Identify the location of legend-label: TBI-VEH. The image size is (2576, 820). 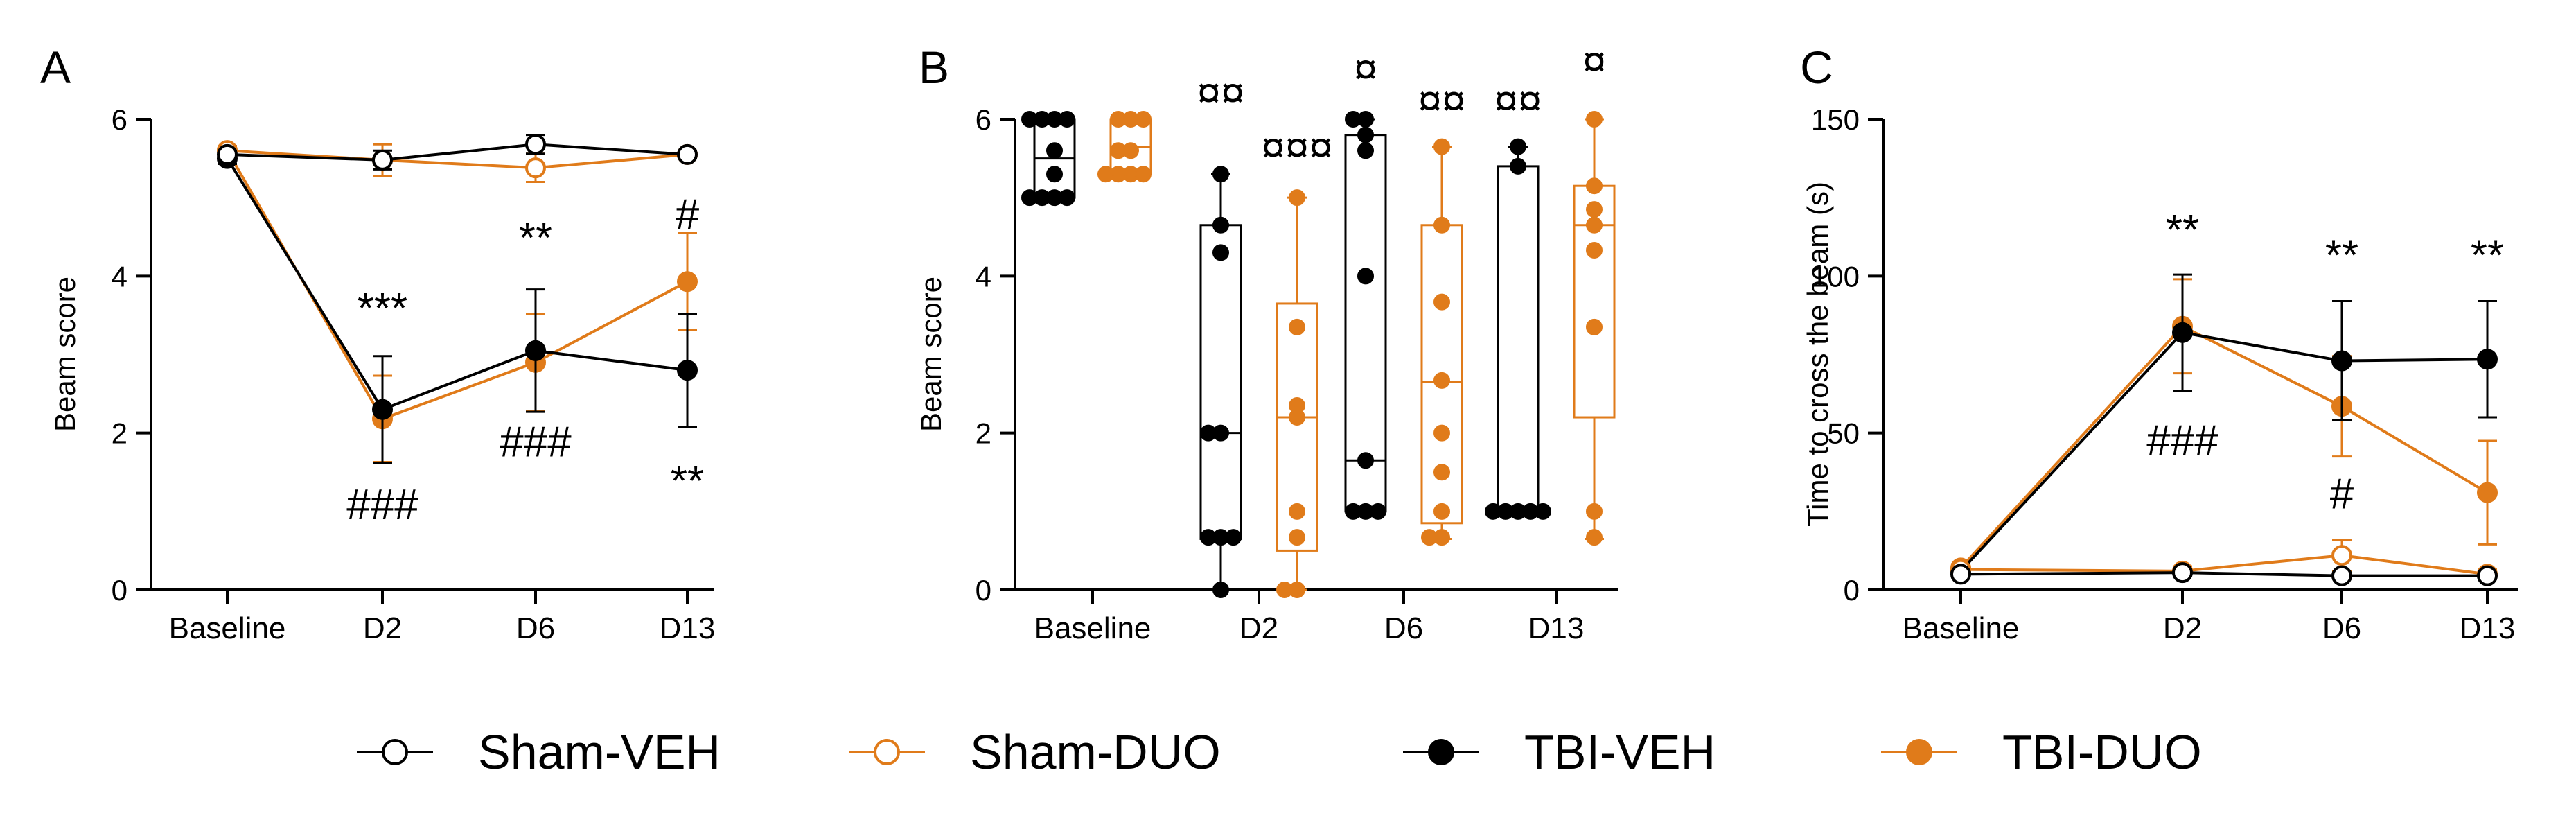
(1619, 752).